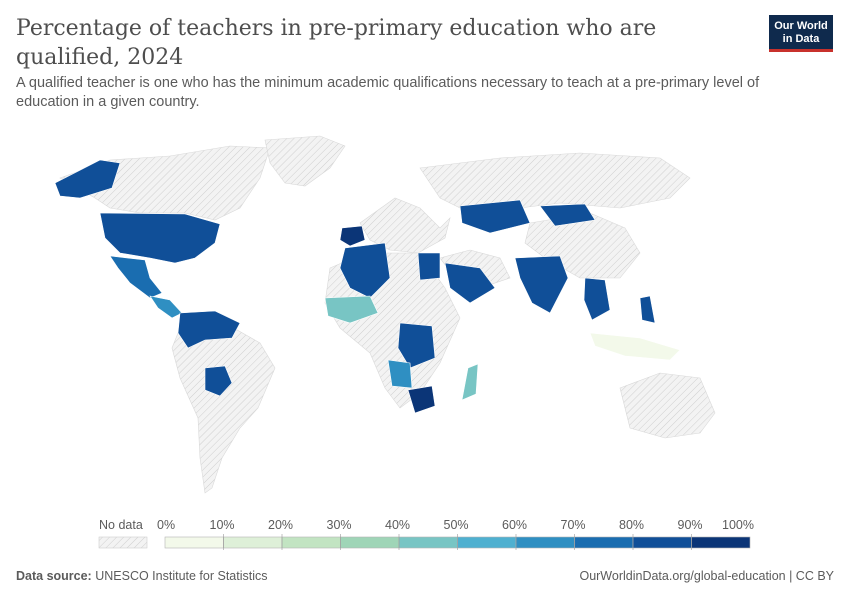  Describe the element at coordinates (597, 299) in the screenshot. I see `region-southeast-asia` at that location.